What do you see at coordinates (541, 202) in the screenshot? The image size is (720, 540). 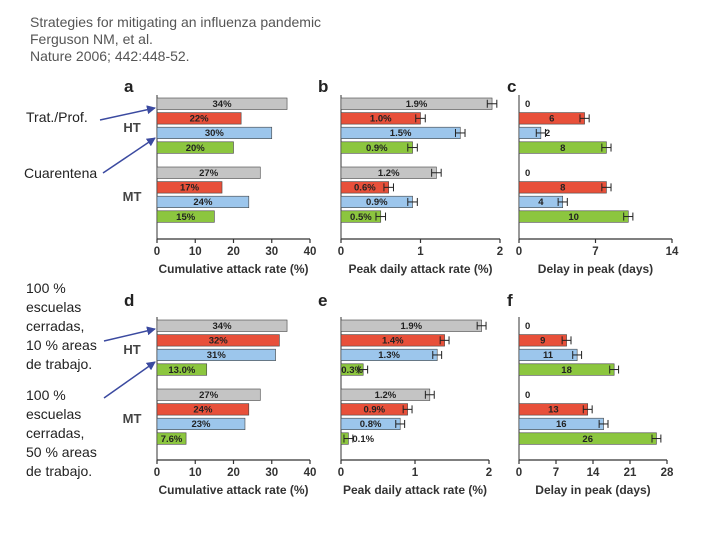 I see `bar-value-label: 4` at bounding box center [541, 202].